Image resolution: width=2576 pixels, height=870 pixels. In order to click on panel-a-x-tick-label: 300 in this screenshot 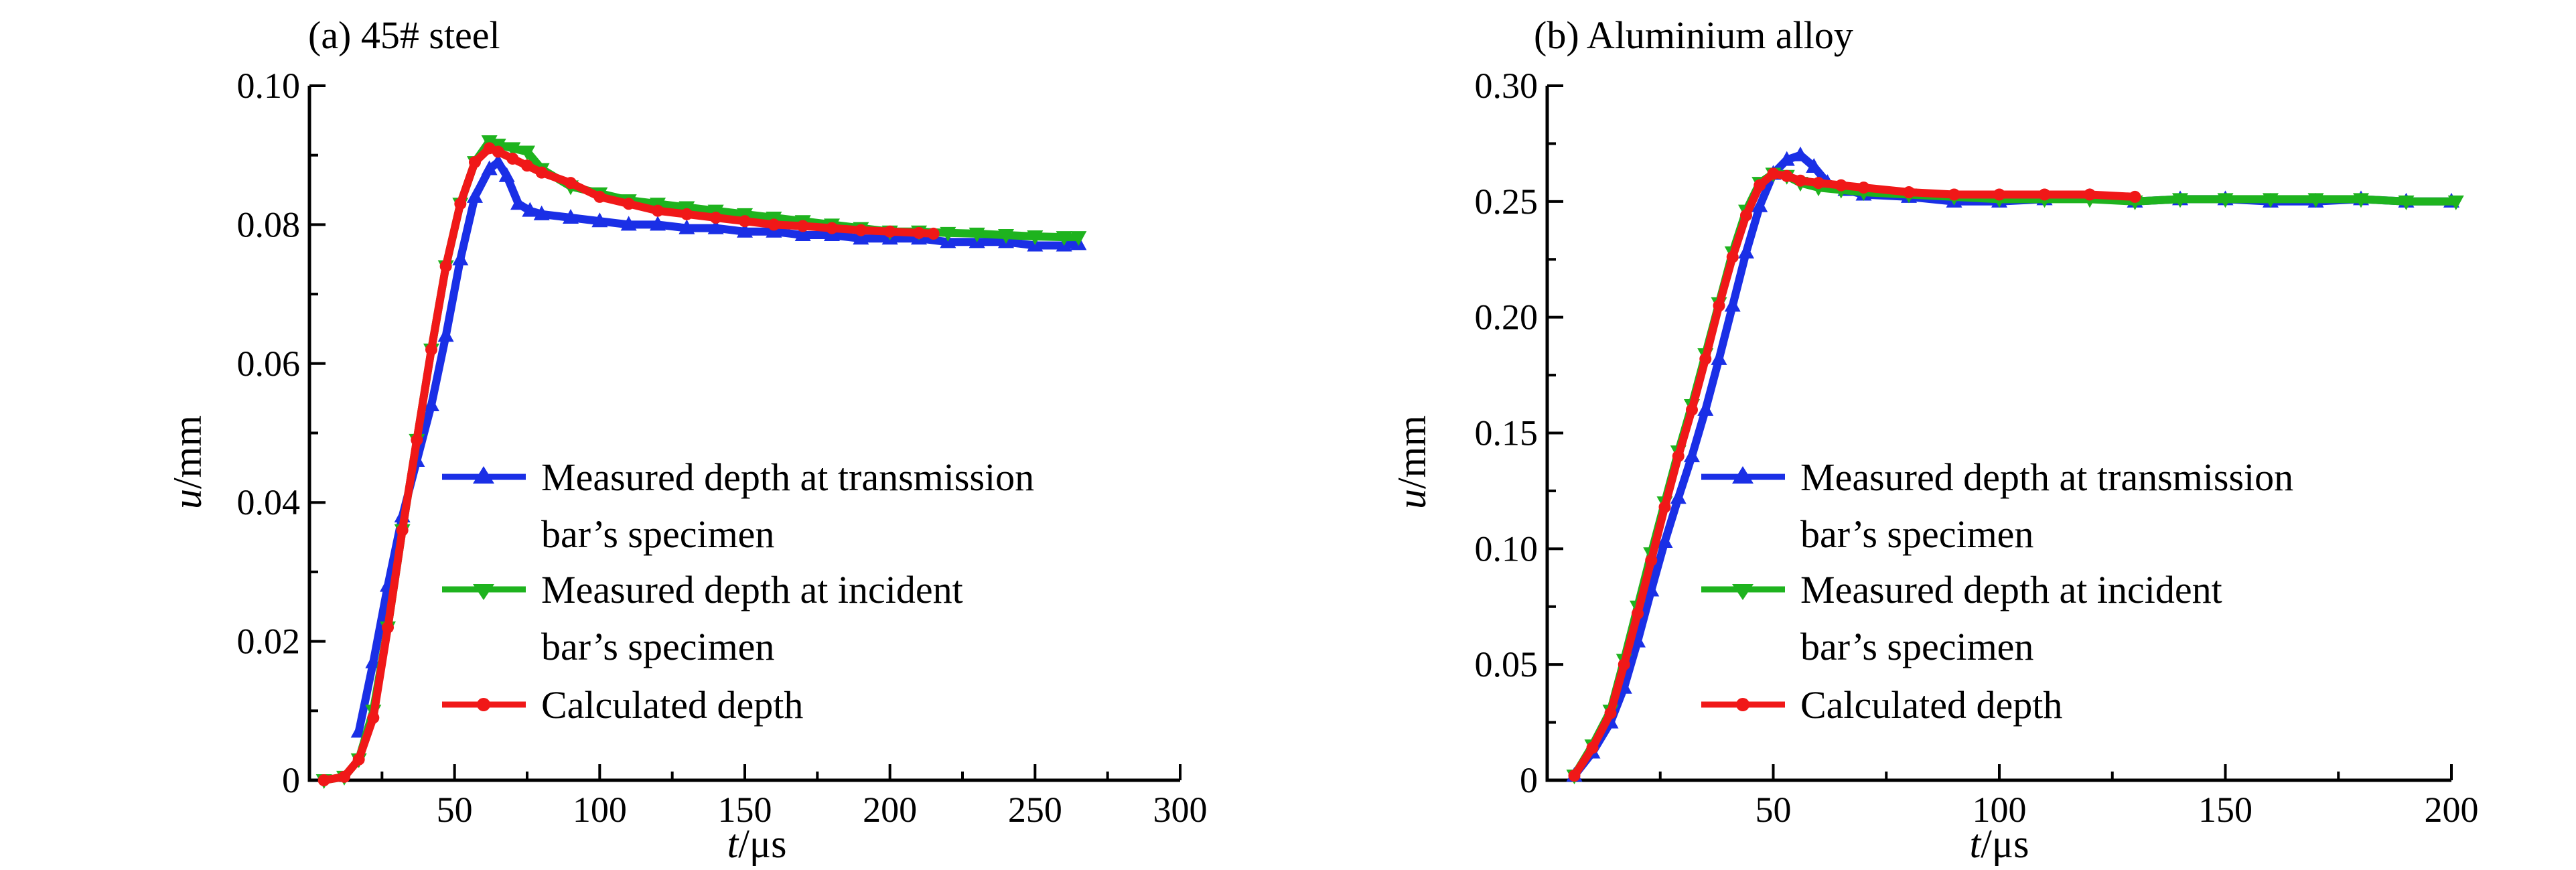, I will do `click(1180, 810)`.